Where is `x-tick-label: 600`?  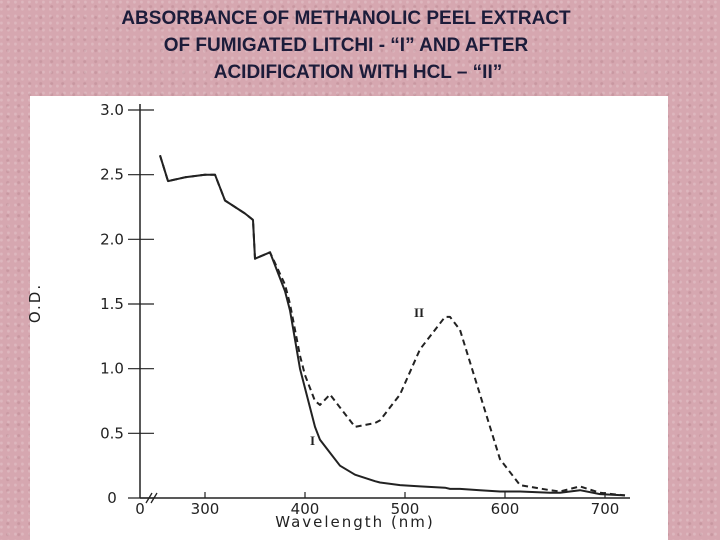 x-tick-label: 600 is located at coordinates (505, 509).